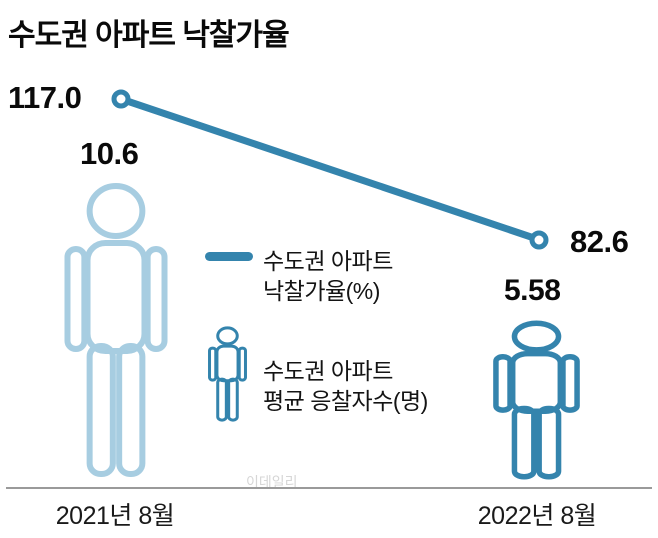  Describe the element at coordinates (115, 516) in the screenshot. I see `x-axis-label-2021: 2021년 8월` at that location.